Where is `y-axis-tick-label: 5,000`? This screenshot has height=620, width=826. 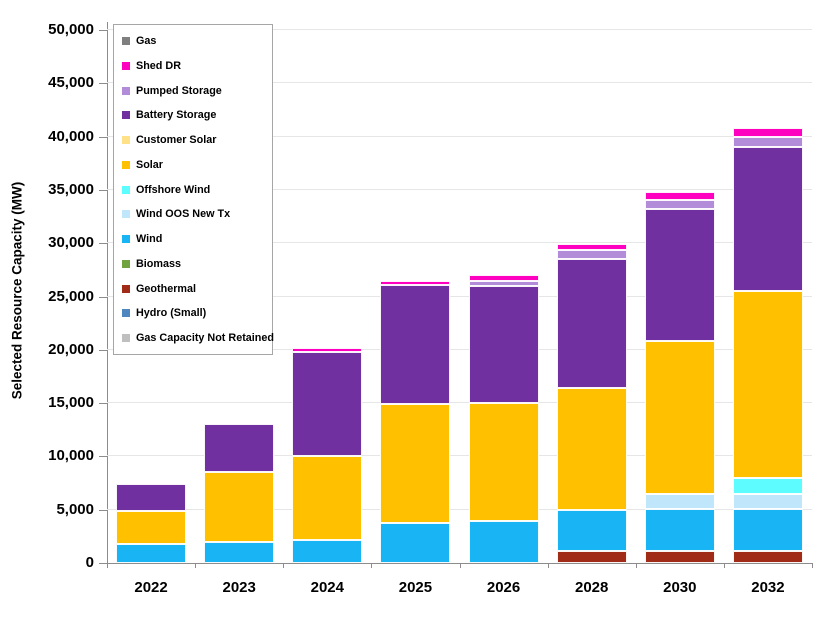 y-axis-tick-label: 5,000 is located at coordinates (75, 509).